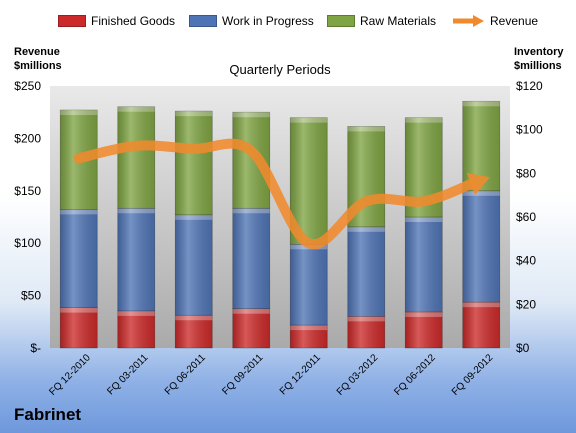  I want to click on legend-swatch-raw-materials, so click(341, 21).